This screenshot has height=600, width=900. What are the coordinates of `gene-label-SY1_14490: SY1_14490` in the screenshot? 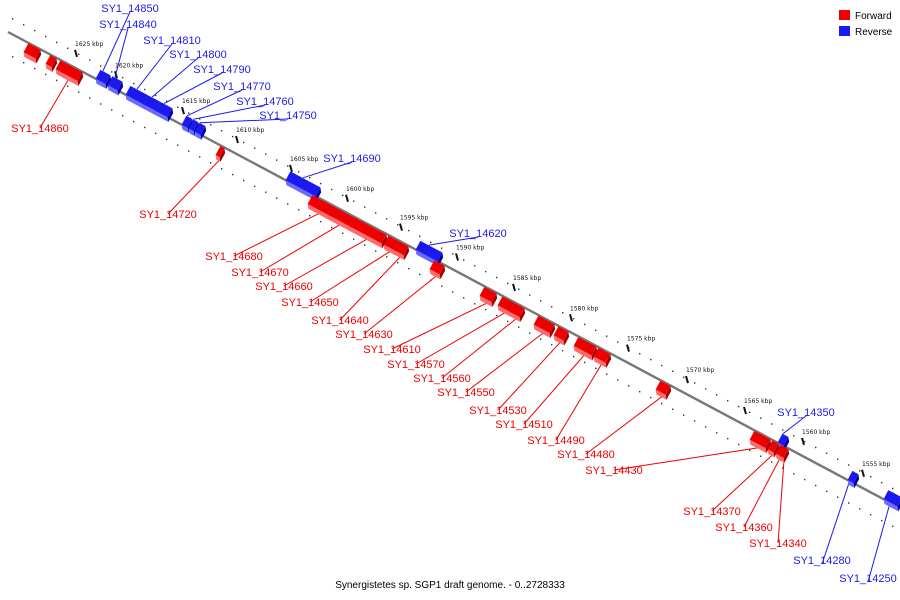 It's located at (556, 441).